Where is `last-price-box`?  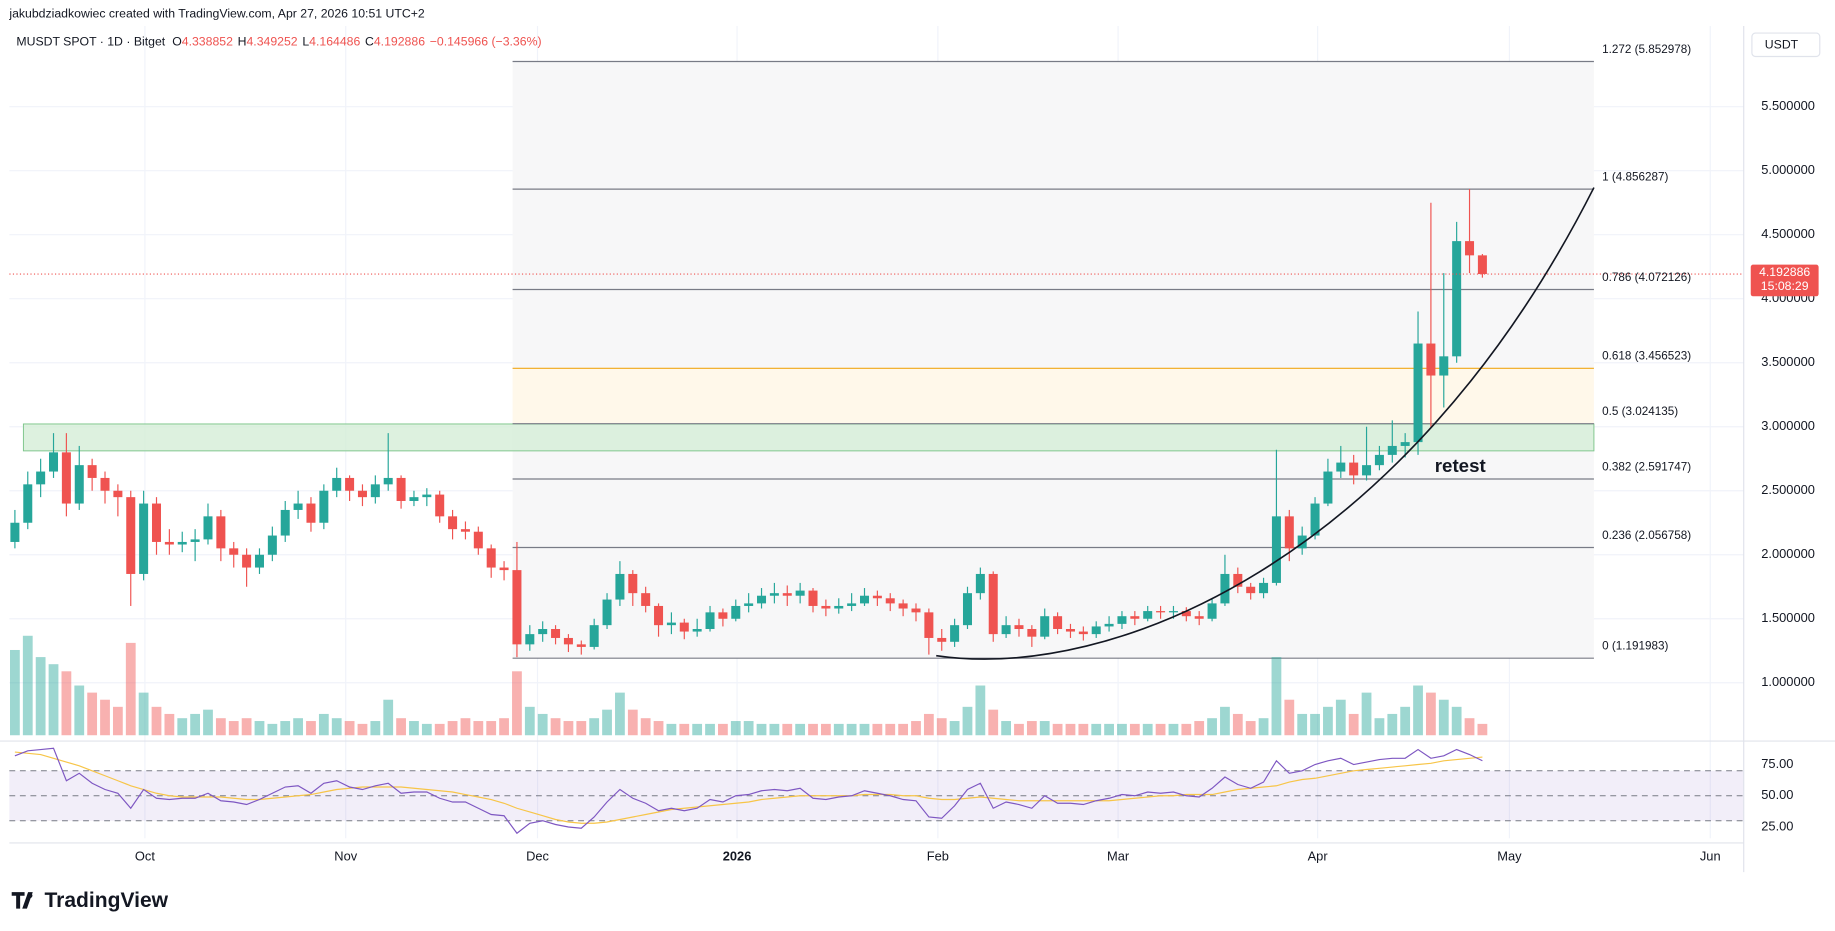 last-price-box is located at coordinates (1784, 280).